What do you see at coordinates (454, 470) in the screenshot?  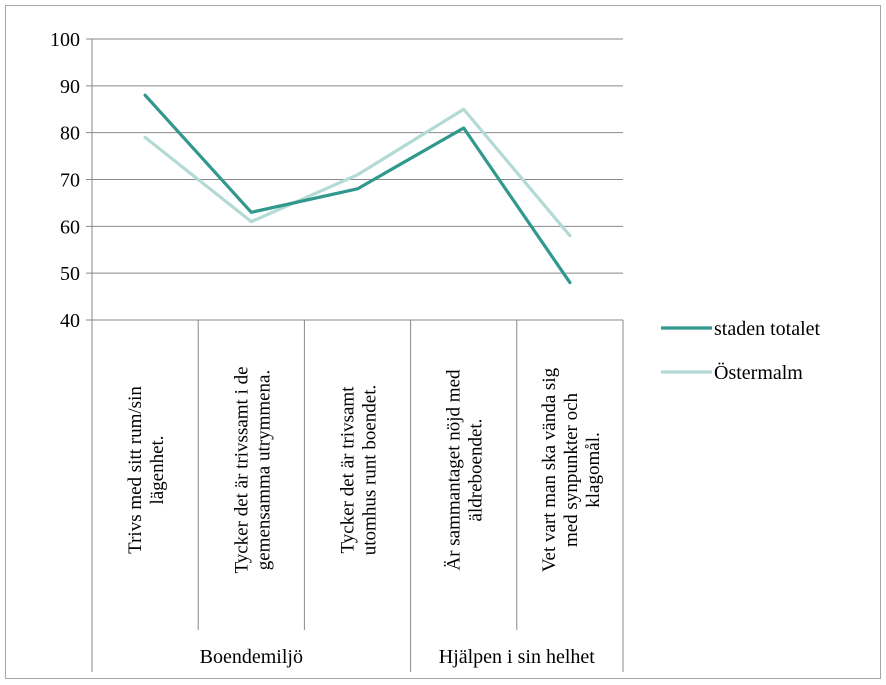 I see `x-category-label: Är sammantaget nöjd med` at bounding box center [454, 470].